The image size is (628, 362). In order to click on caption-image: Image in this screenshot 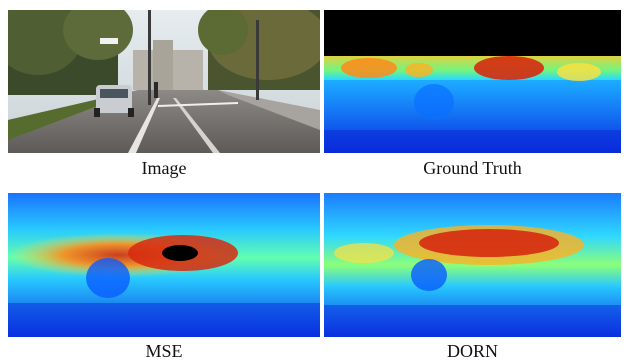, I will do `click(164, 168)`.